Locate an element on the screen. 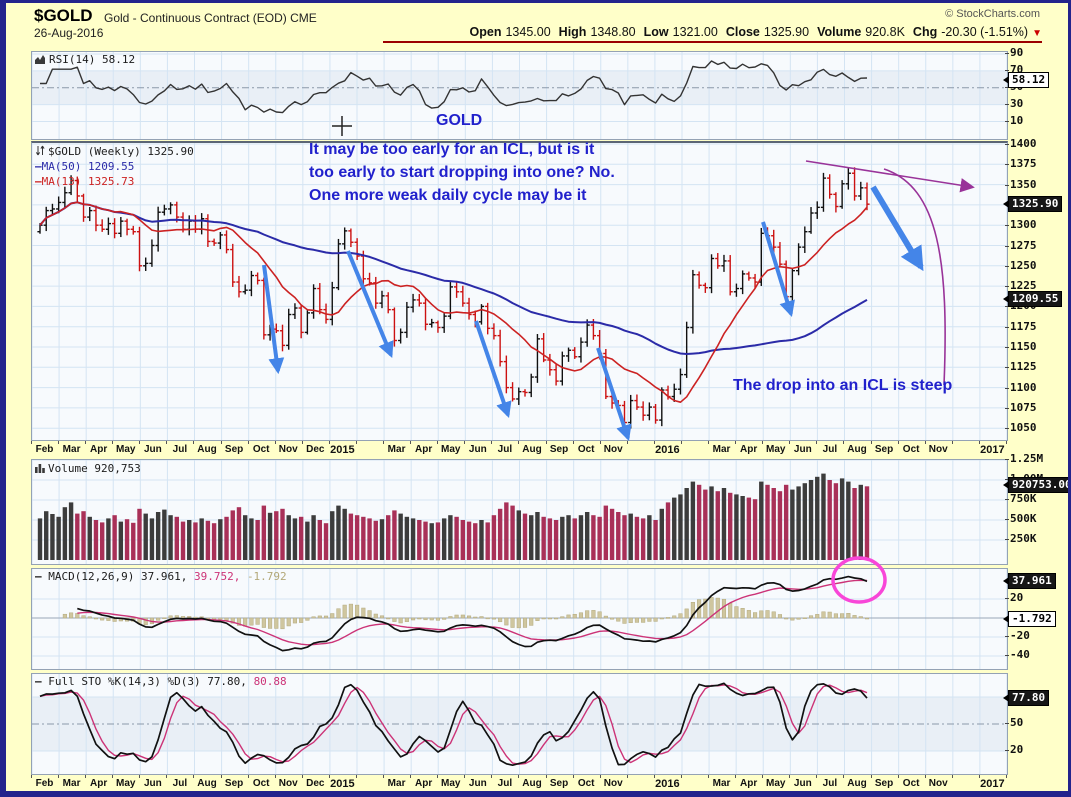  area-chart-icon is located at coordinates (40, 59).